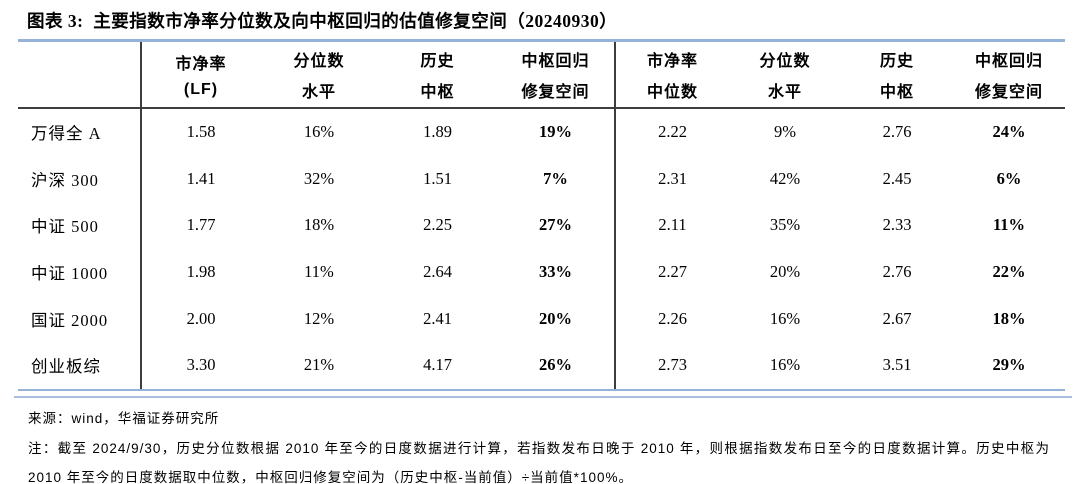 The height and width of the screenshot is (484, 1080). What do you see at coordinates (556, 225) in the screenshot?
I see `table-cell: 27%` at bounding box center [556, 225].